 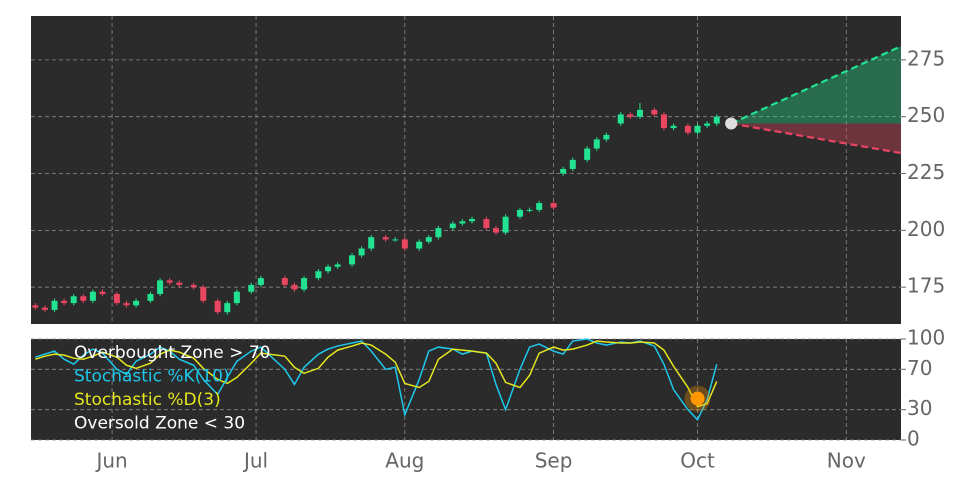 I want to click on y-tick-label: 275, so click(x=926, y=58).